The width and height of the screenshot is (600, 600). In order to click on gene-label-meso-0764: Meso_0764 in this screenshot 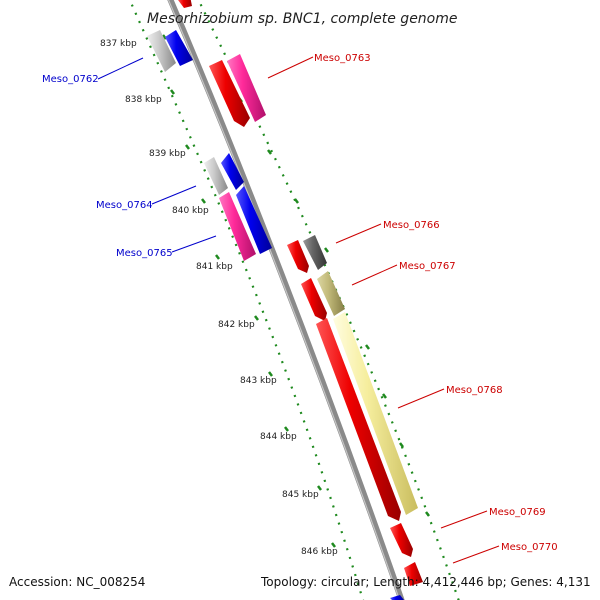, I will do `click(124, 205)`.